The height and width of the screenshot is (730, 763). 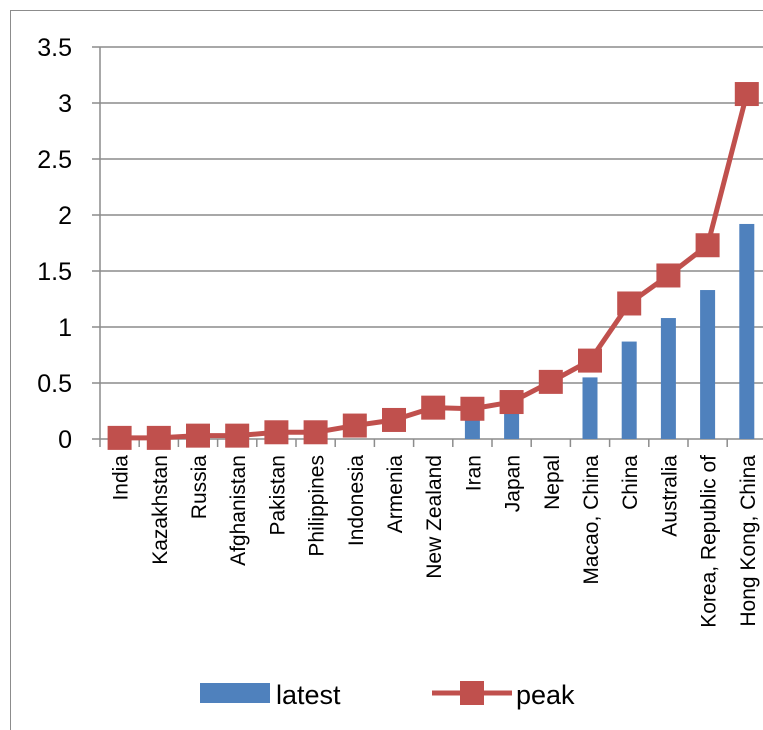 I want to click on x-tick-label: Australia, so click(x=669, y=496).